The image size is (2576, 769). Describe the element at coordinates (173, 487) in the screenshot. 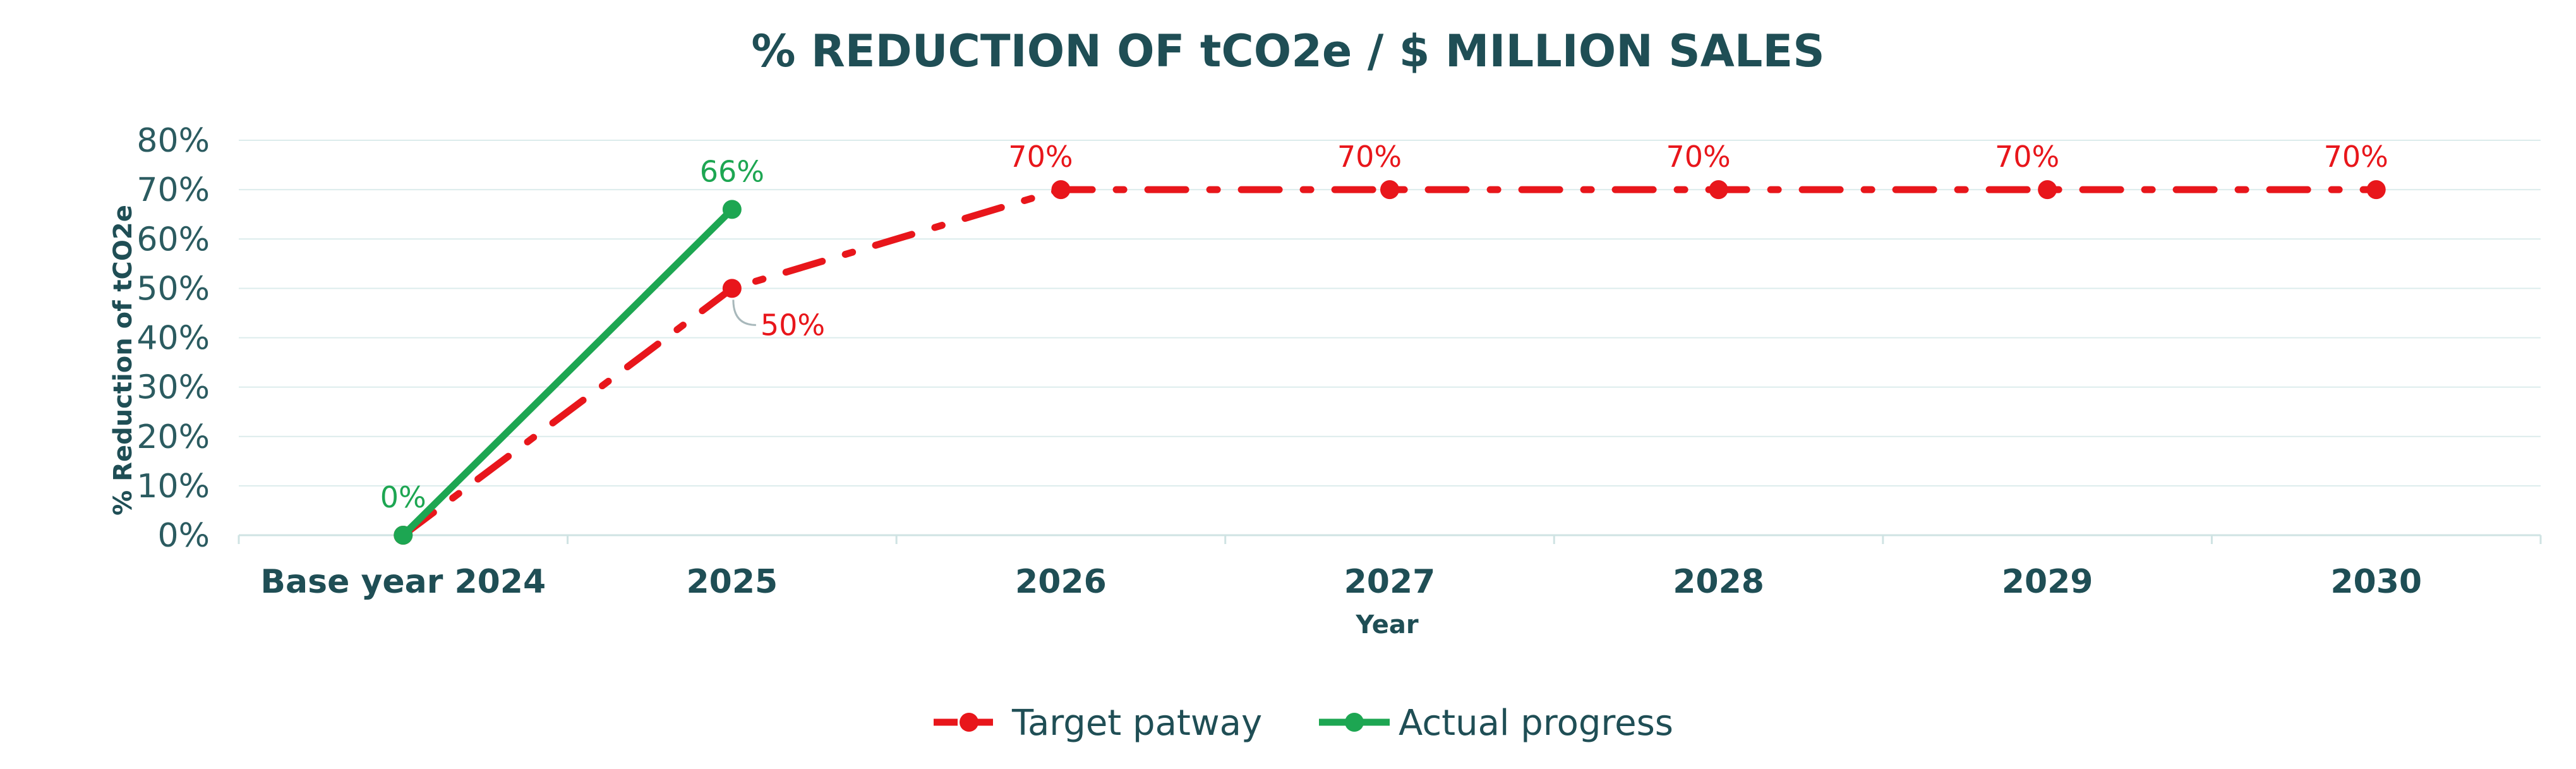

I see `y-tick-label: 10%` at that location.